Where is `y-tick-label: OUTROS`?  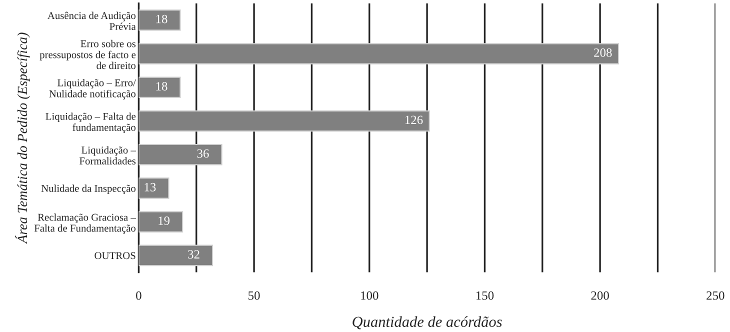 y-tick-label: OUTROS is located at coordinates (115, 256).